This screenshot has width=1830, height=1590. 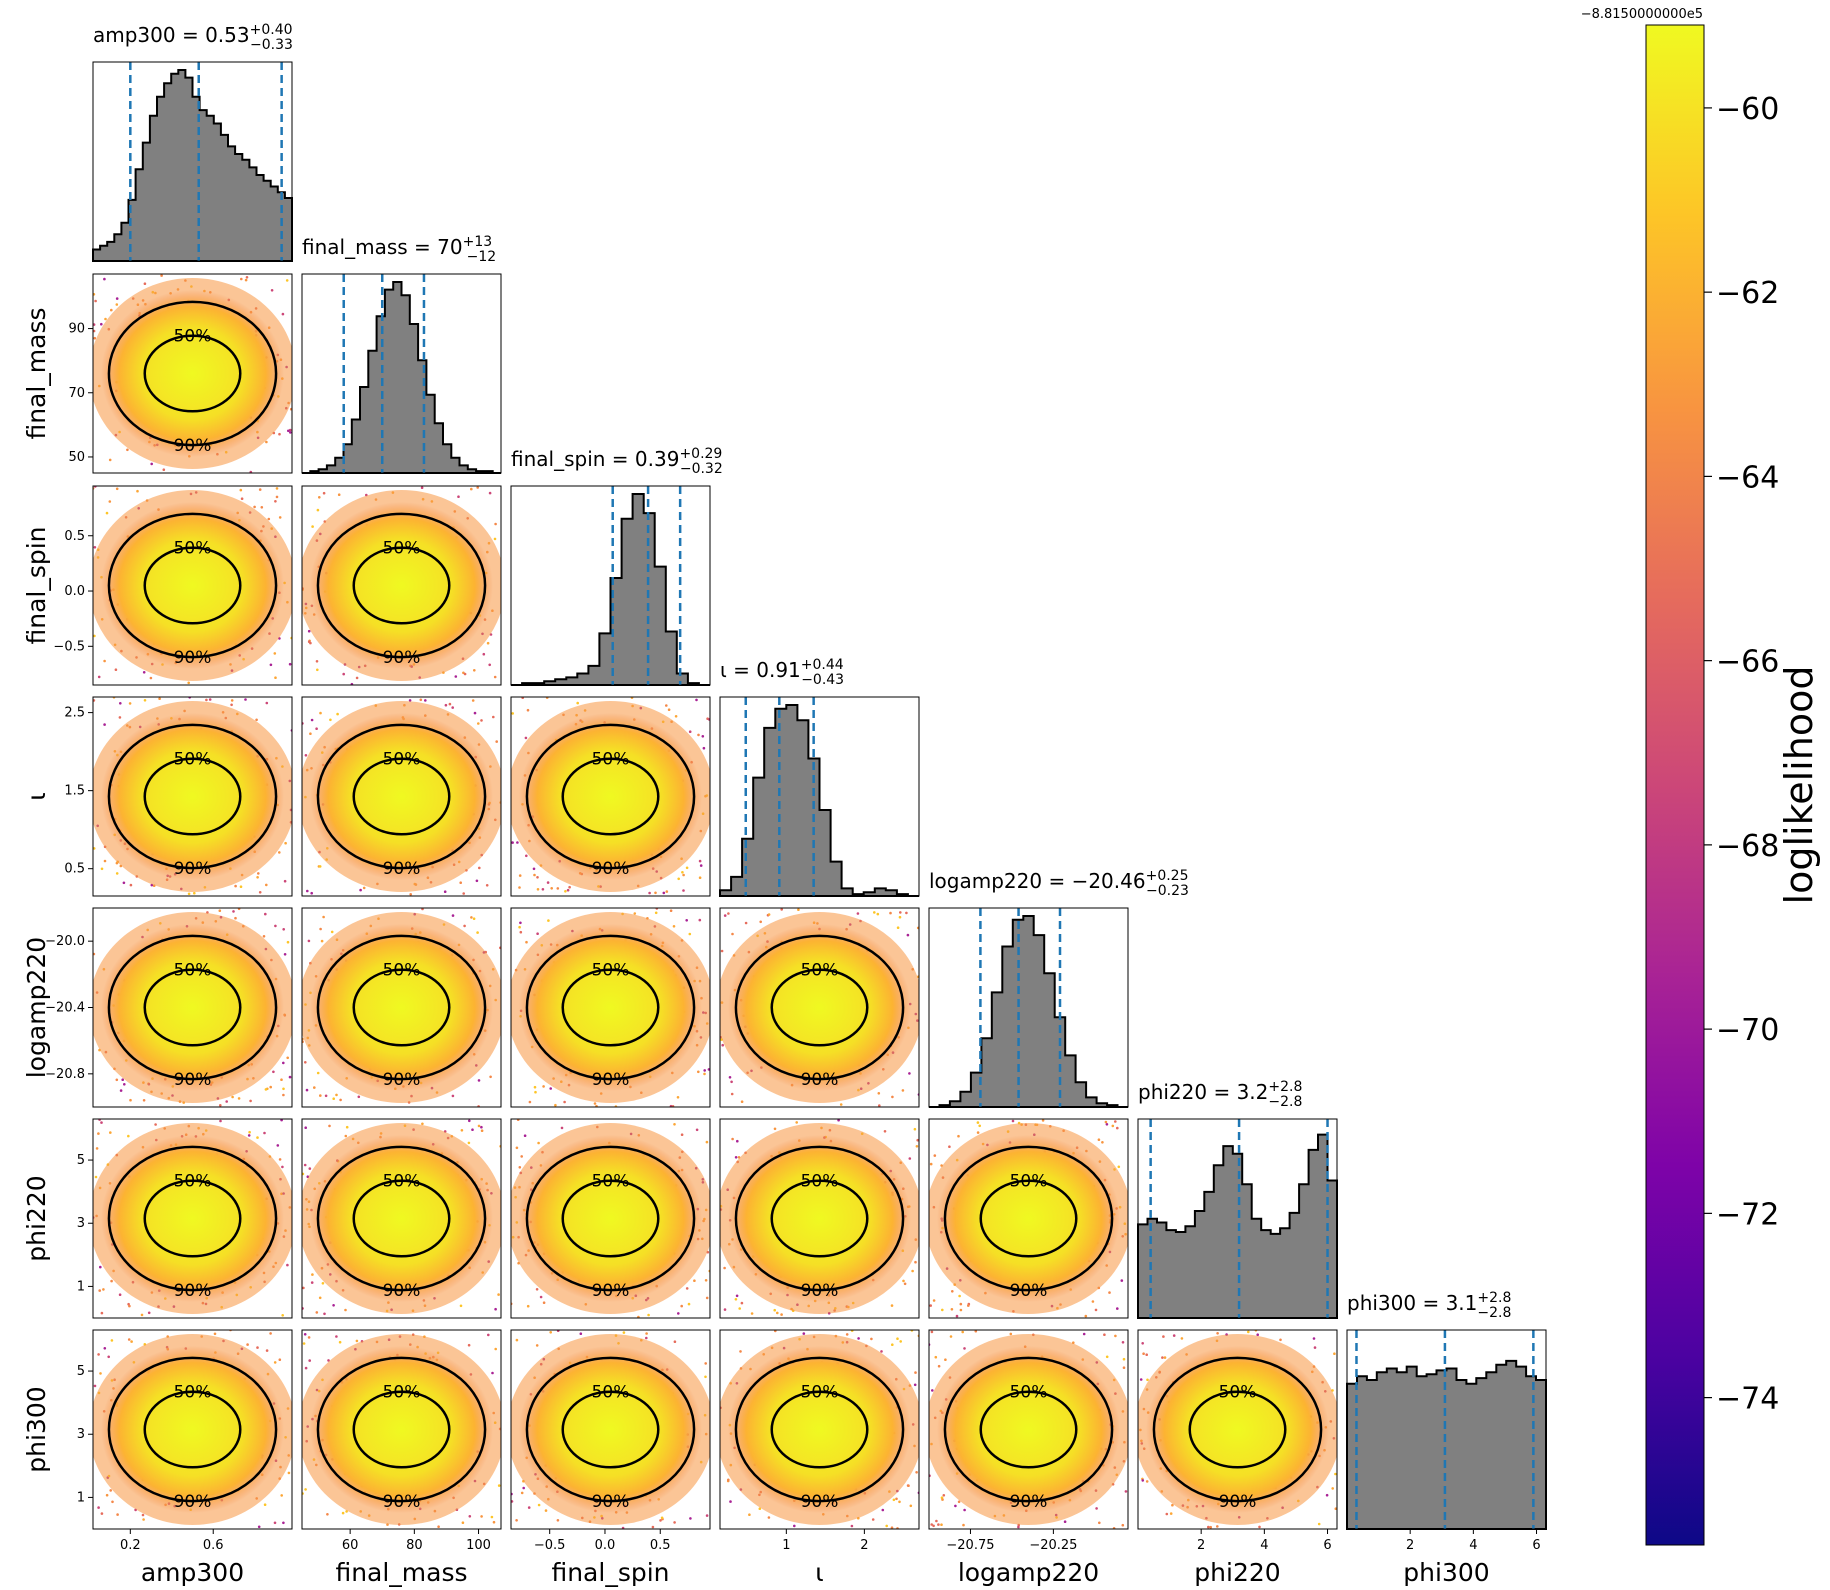 I want to click on x-tick-label-final_spin: 0.0, so click(x=605, y=1545).